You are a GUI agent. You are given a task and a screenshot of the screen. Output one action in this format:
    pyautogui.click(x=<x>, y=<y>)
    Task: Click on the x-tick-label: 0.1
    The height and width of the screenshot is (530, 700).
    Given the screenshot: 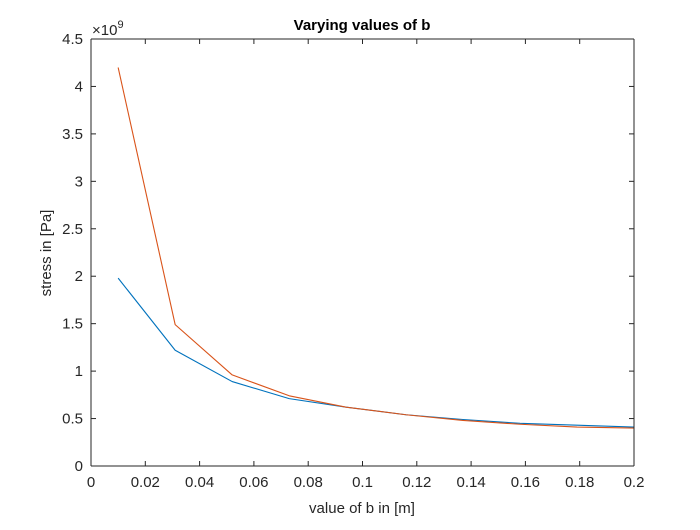 What is the action you would take?
    pyautogui.click(x=362, y=482)
    